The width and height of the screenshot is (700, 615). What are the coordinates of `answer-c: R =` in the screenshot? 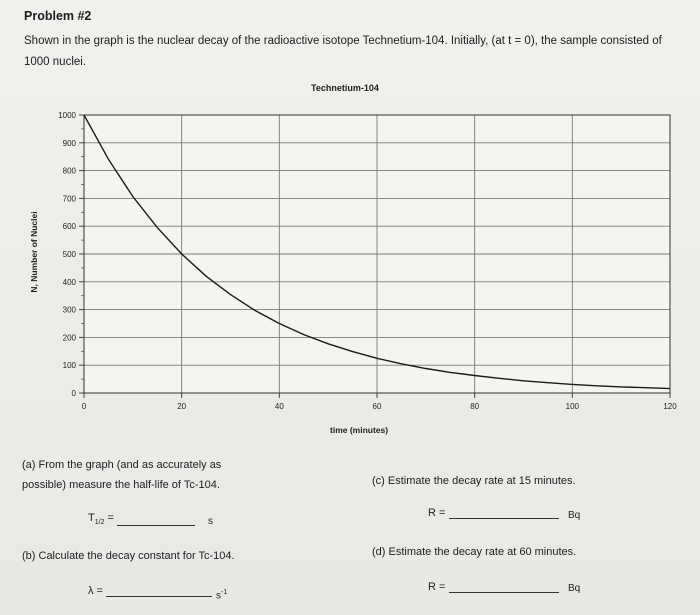 It's located at (493, 513).